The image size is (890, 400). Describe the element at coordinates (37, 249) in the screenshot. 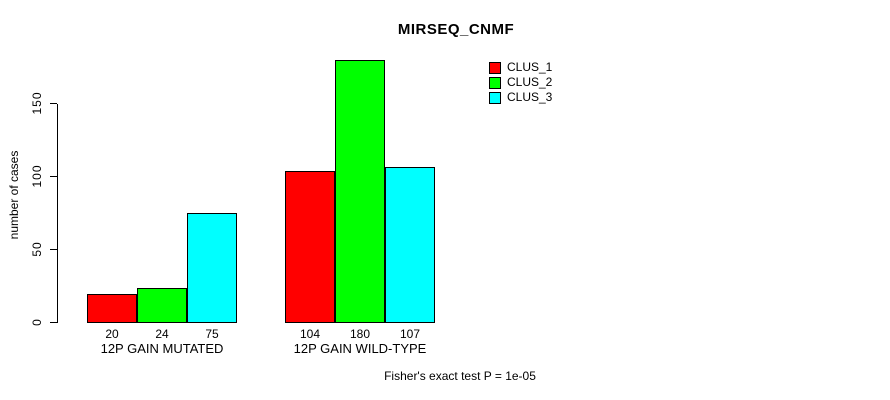

I see `y-tick-label: 50` at that location.